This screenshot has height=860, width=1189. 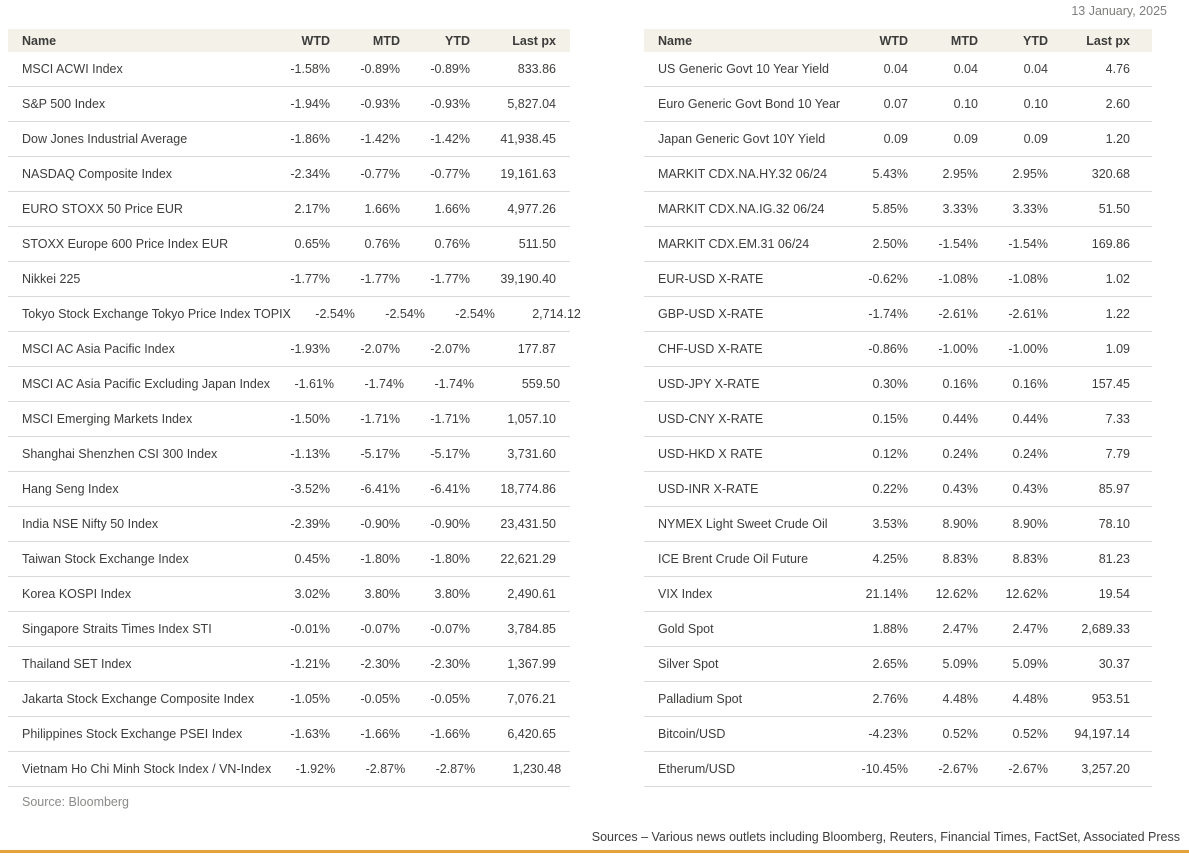 I want to click on row-wtd: 0.15%, so click(x=890, y=419).